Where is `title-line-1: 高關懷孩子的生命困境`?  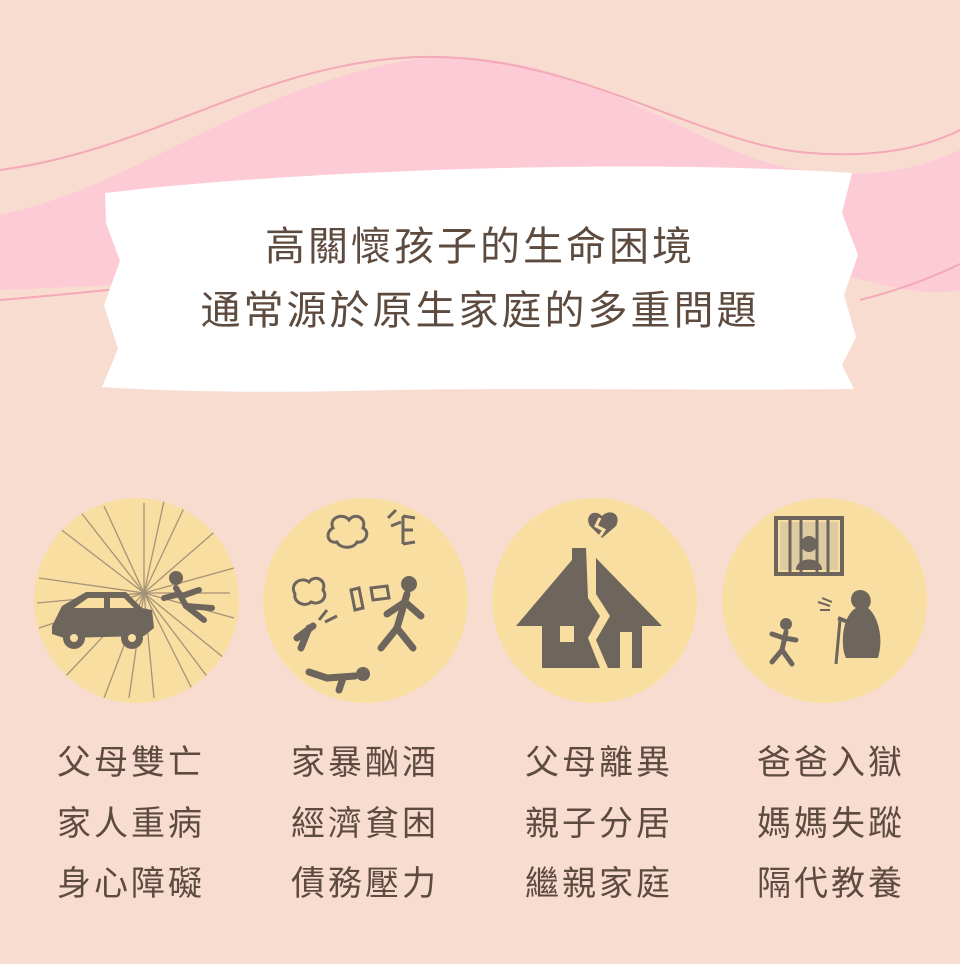 title-line-1: 高關懷孩子的生命困境 is located at coordinates (480, 247).